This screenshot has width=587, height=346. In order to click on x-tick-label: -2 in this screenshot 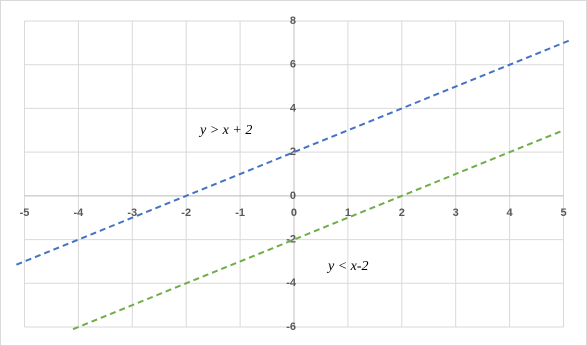, I will do `click(186, 213)`.